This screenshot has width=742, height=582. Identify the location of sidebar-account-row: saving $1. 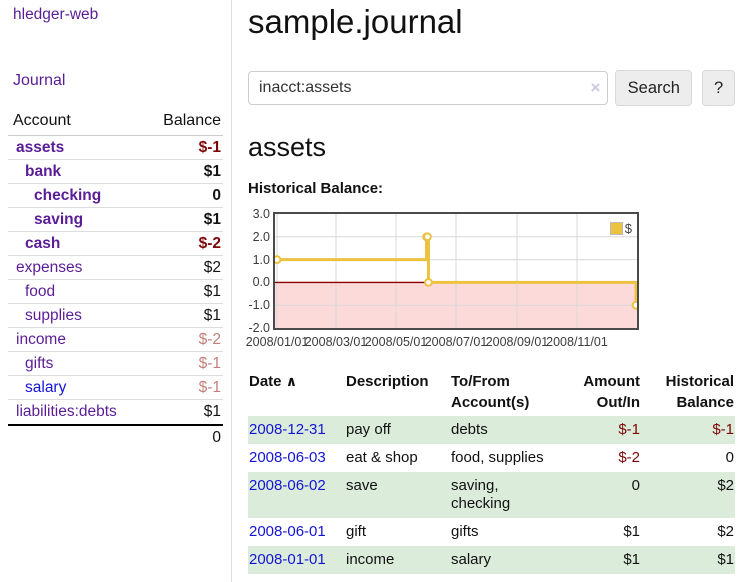
(115, 220).